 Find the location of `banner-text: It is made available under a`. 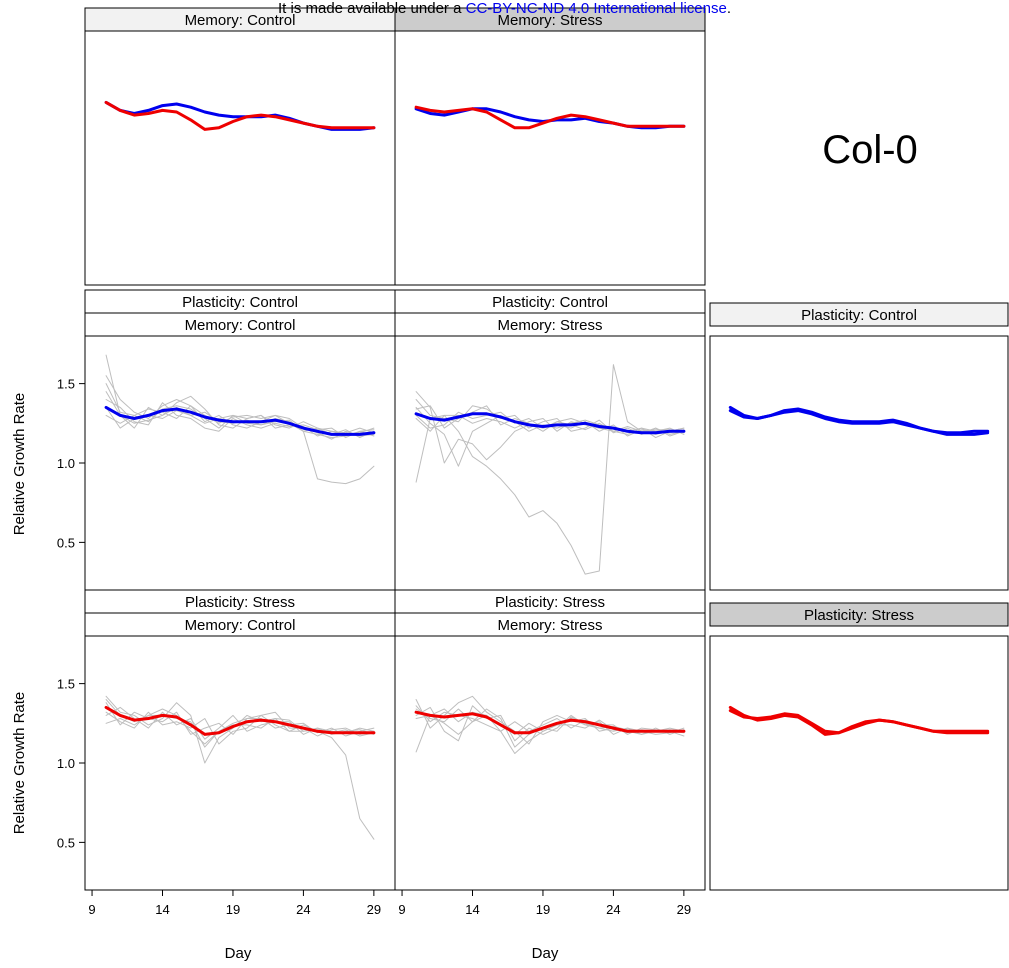

banner-text: It is made available under a is located at coordinates (371, 8).